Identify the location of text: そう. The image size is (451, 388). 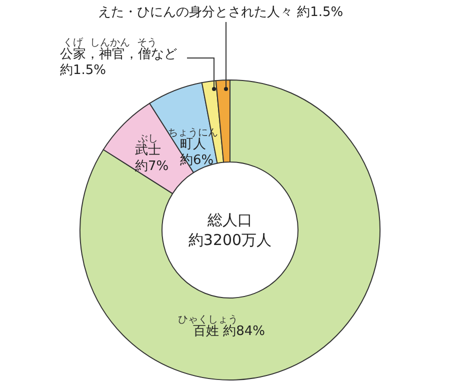
(147, 43).